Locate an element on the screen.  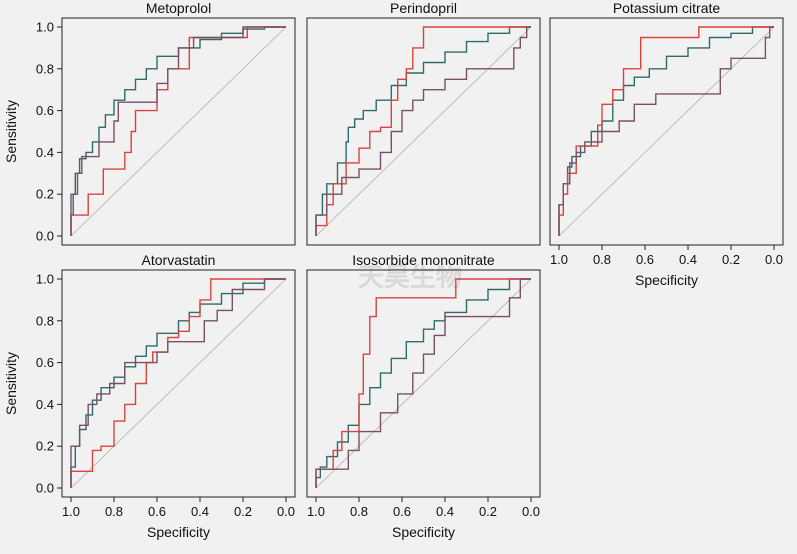
watermark-text: 天昊生物 is located at coordinates (410, 277).